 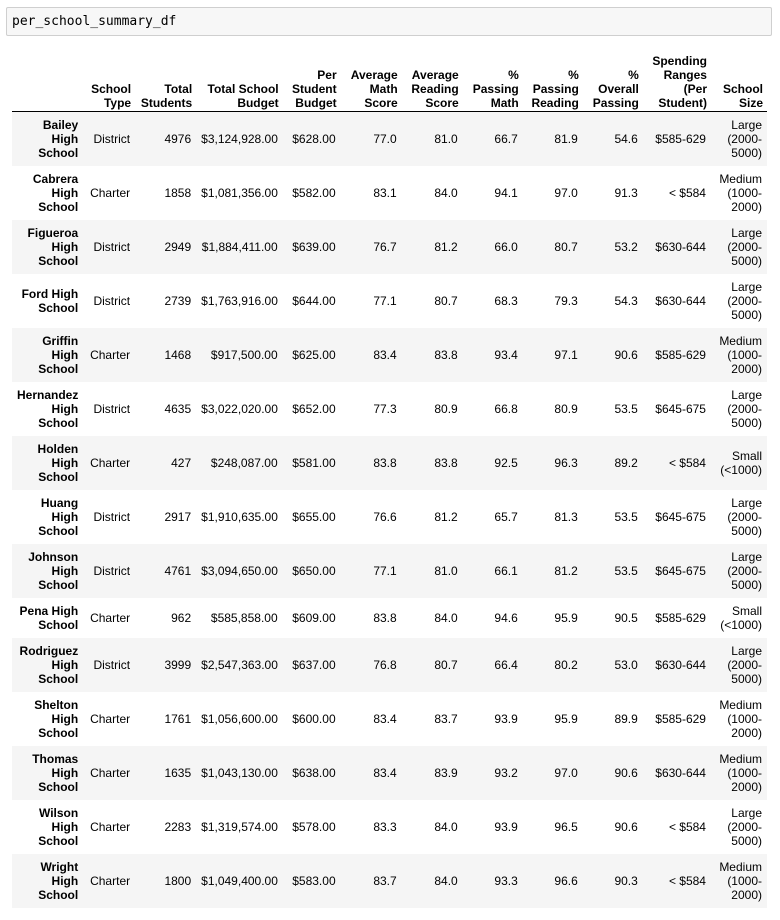 I want to click on table-cell: 66.4, so click(x=506, y=664).